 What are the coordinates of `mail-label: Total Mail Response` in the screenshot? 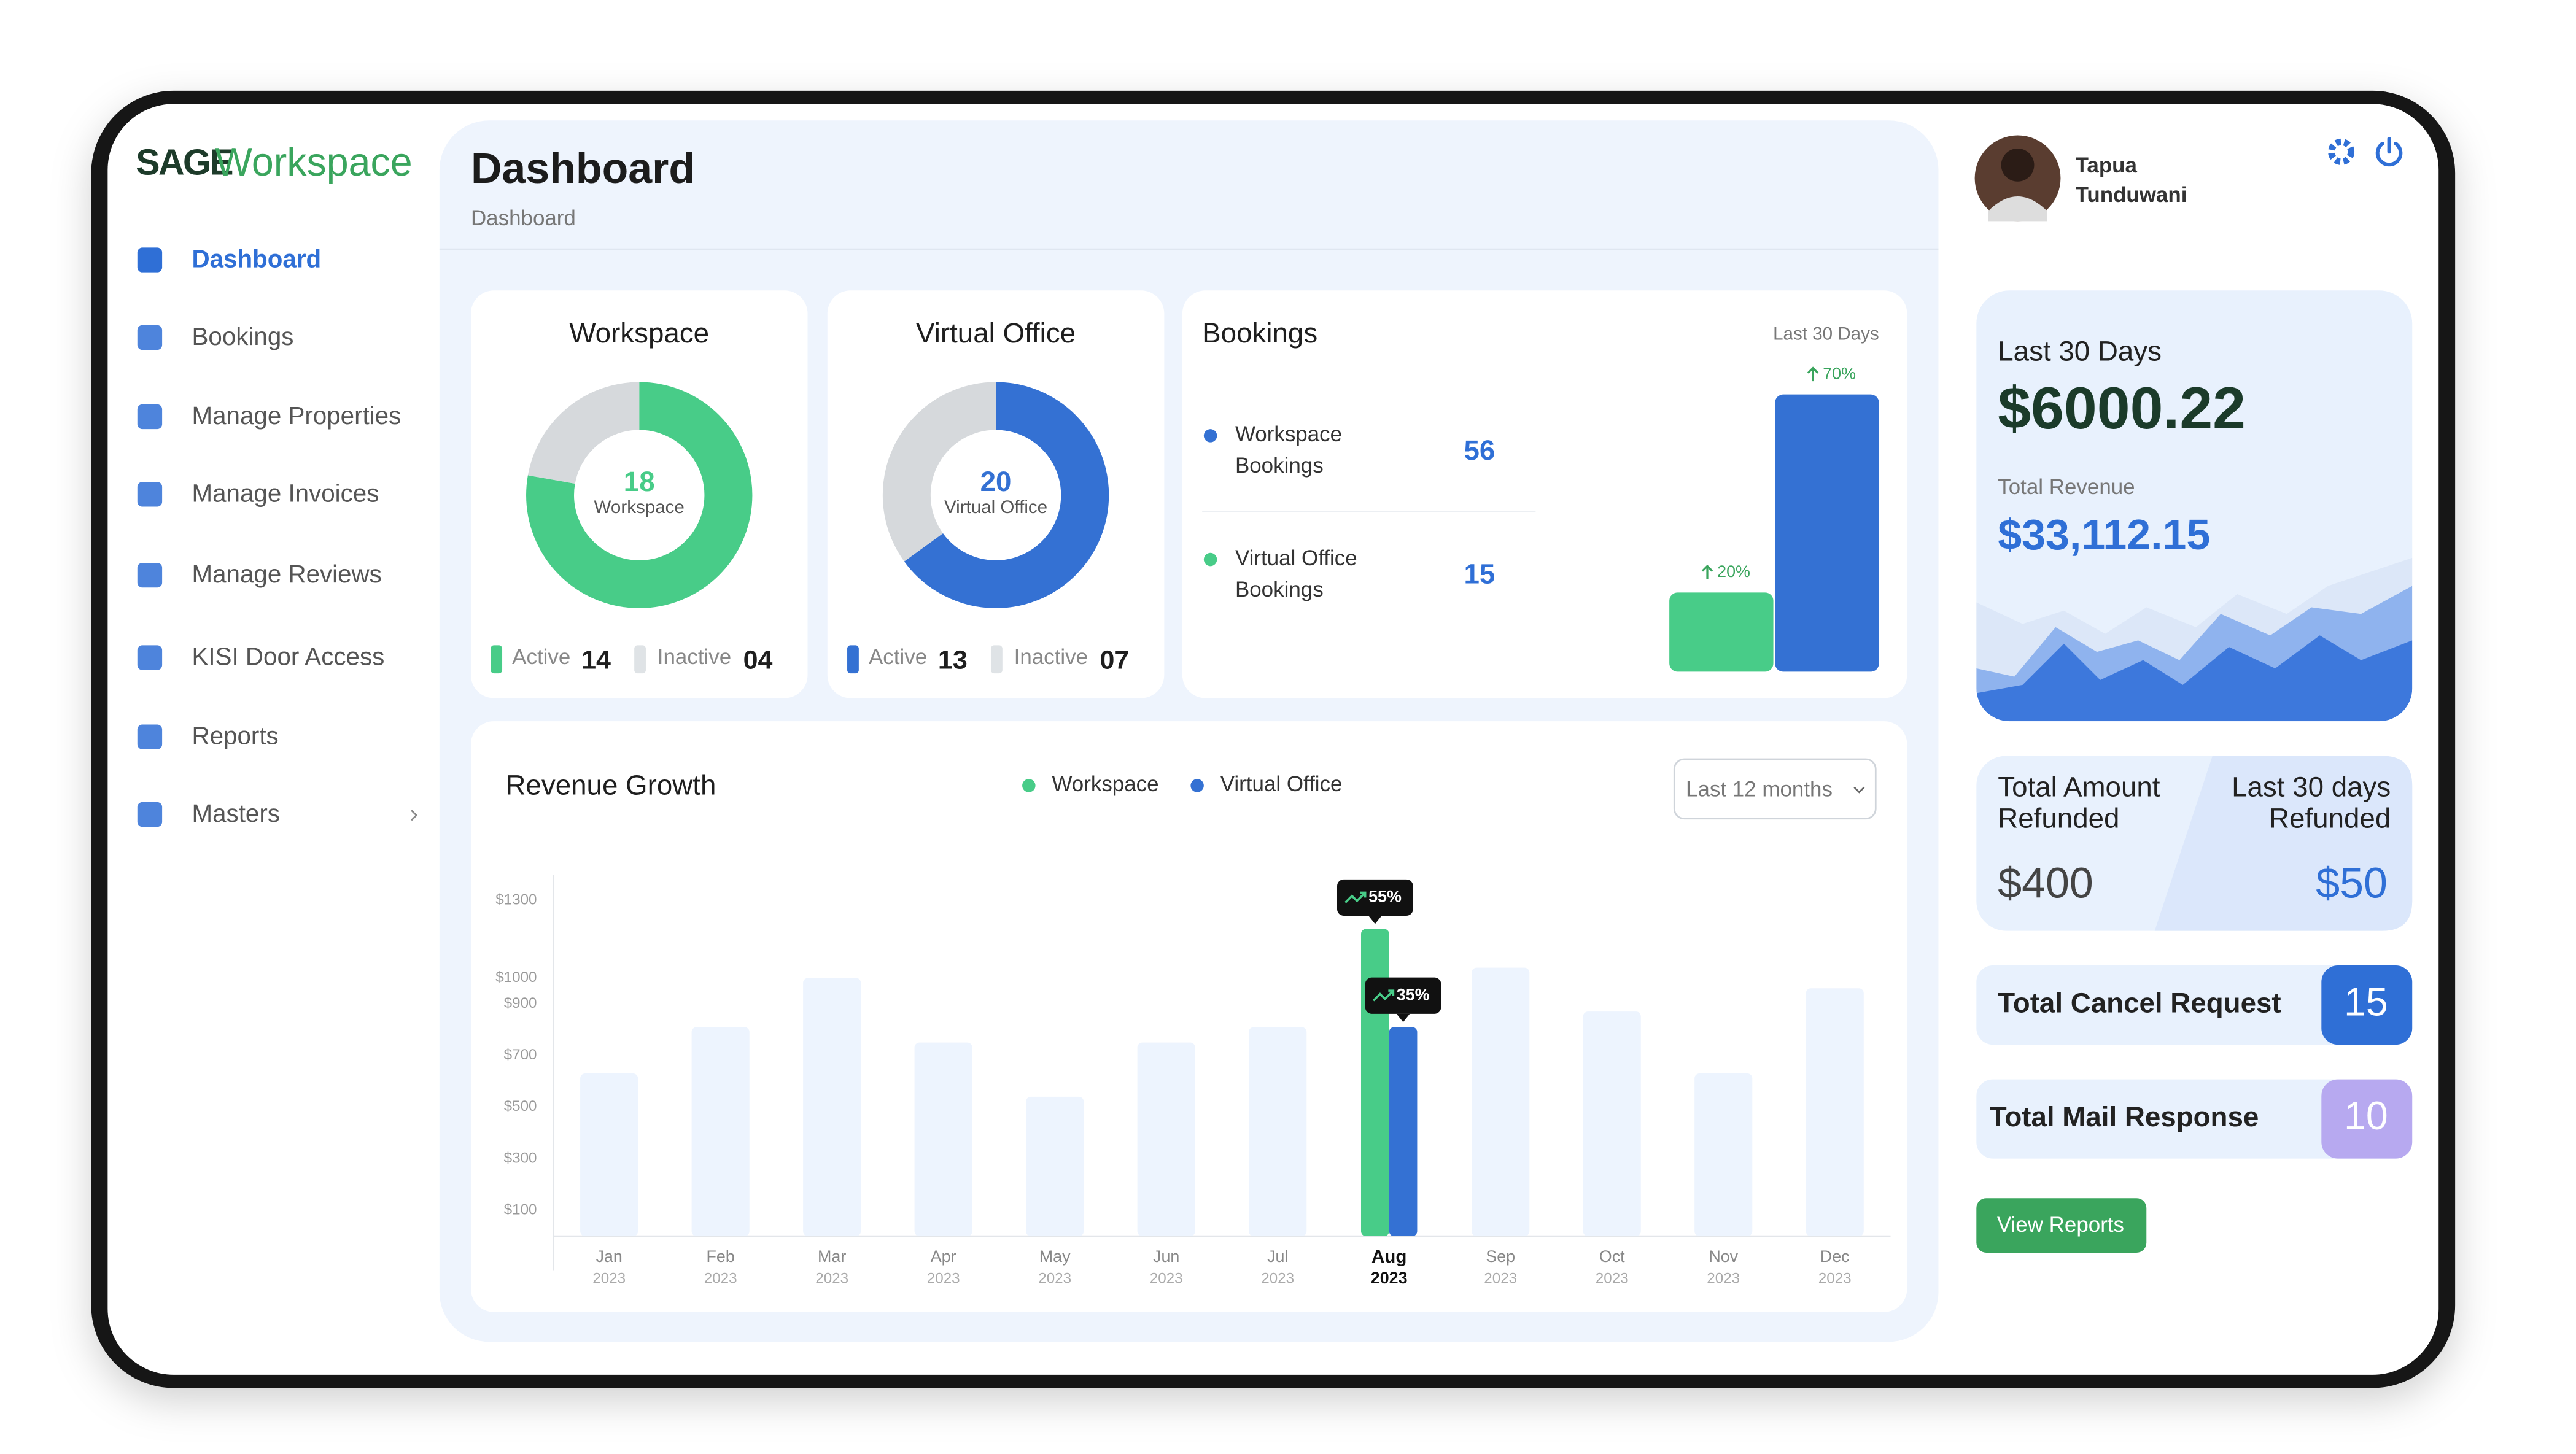 It's located at (2124, 1117).